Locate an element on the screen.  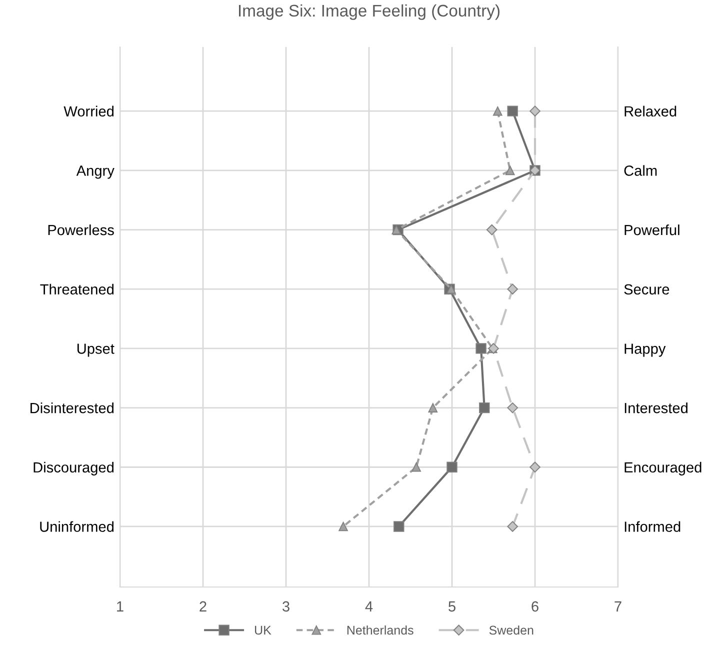
legend-label: UK is located at coordinates (263, 630).